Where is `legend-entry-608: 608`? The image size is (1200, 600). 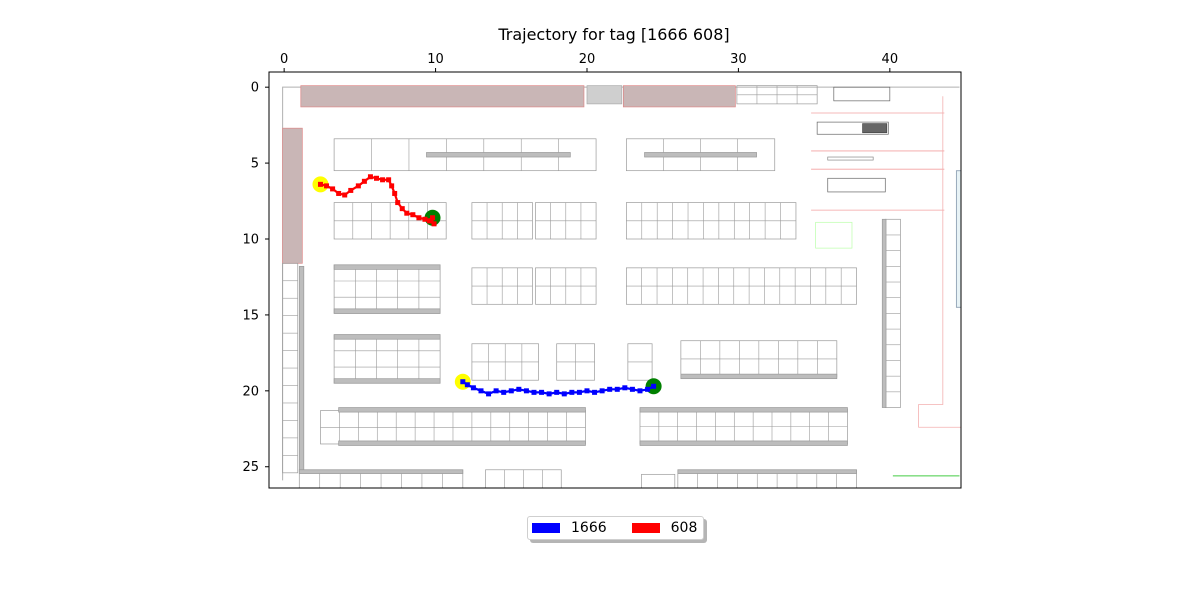 legend-entry-608: 608 is located at coordinates (664, 528).